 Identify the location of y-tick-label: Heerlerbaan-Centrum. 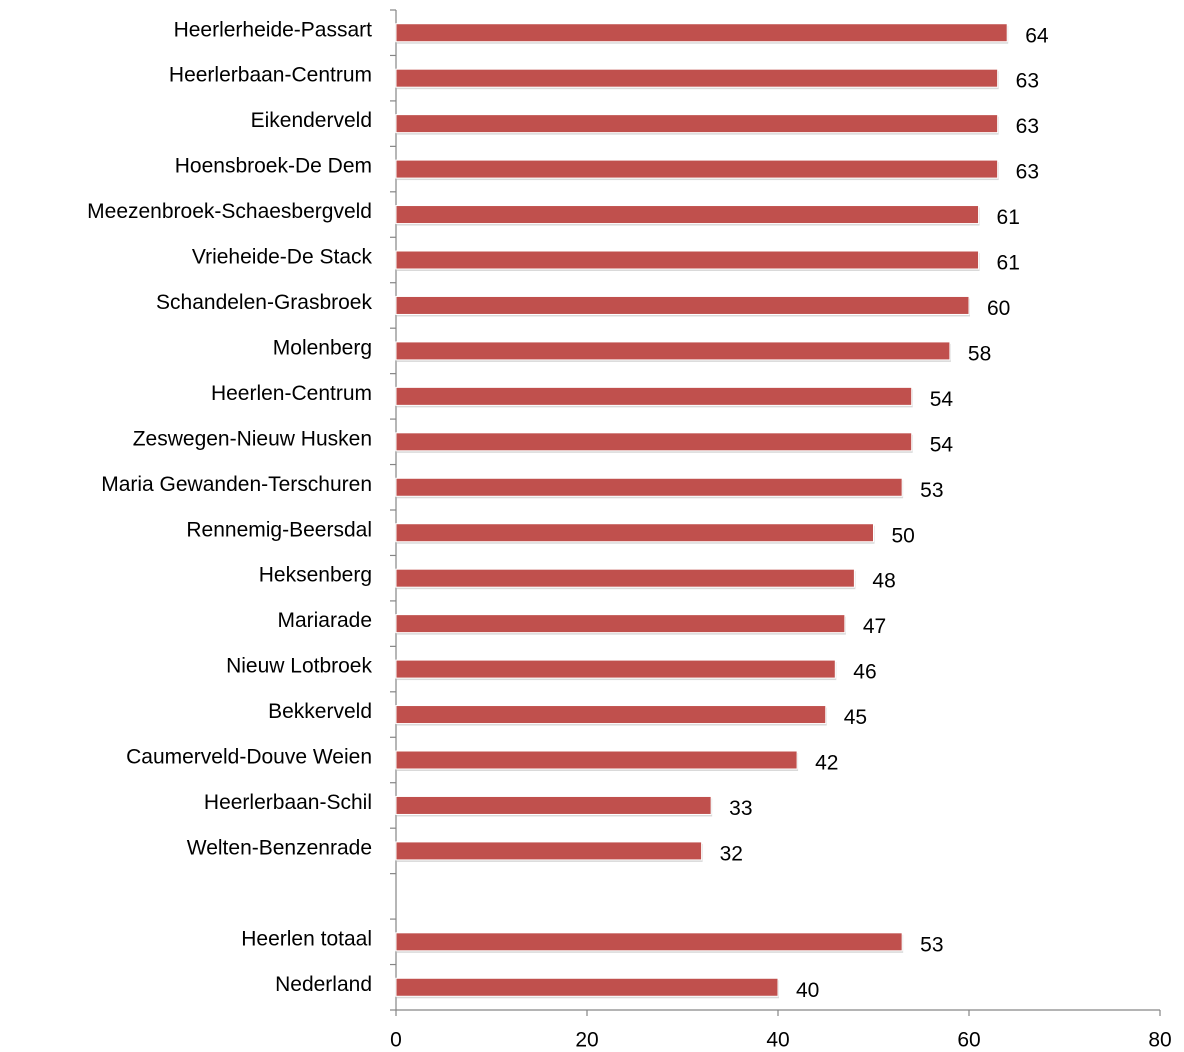
(270, 75).